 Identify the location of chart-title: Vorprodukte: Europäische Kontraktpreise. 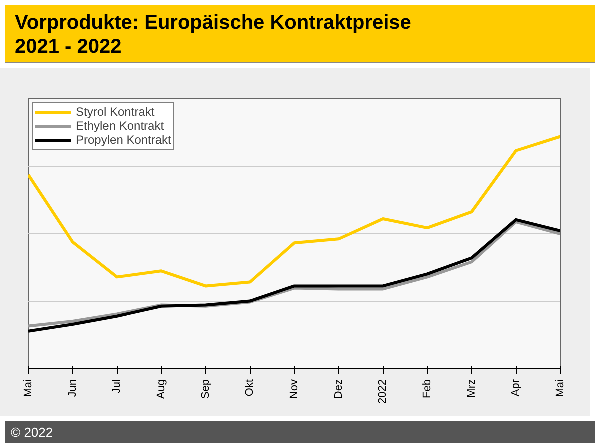
(213, 23).